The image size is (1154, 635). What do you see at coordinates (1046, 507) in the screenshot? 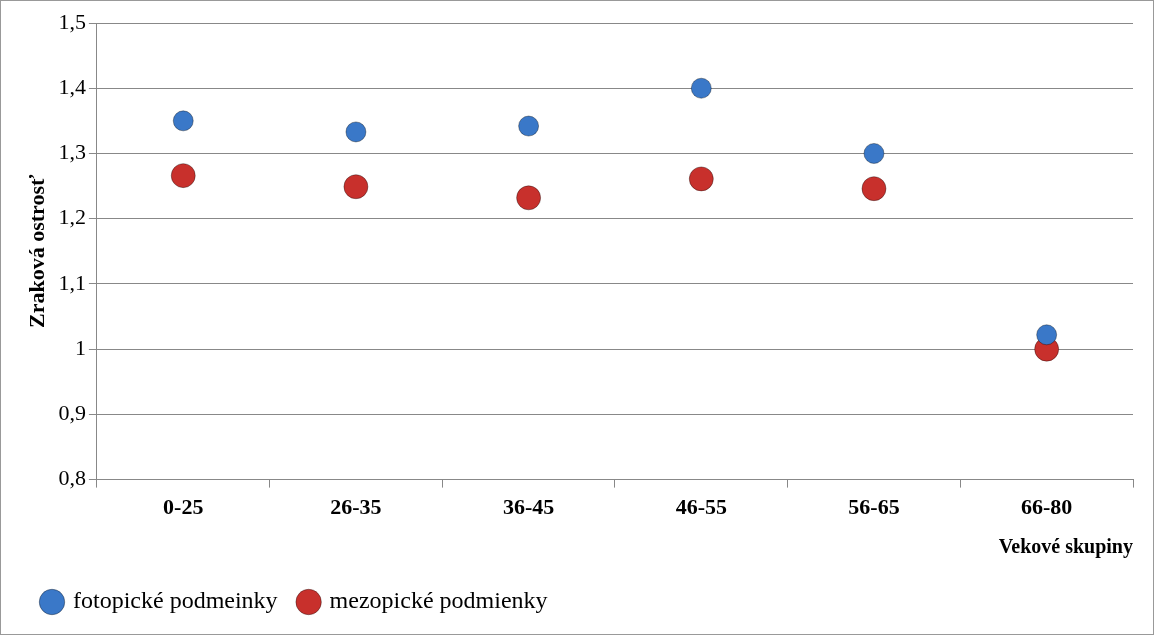
I see `x-tick-label: 66-80` at bounding box center [1046, 507].